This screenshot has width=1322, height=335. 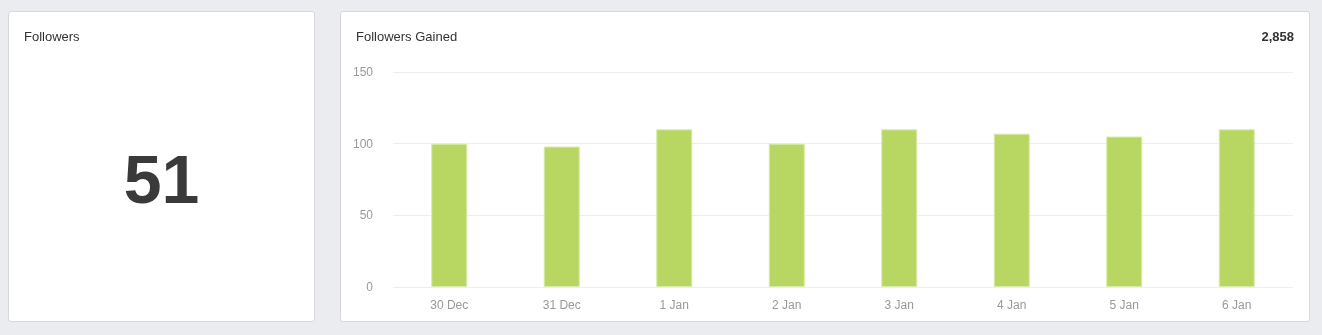 I want to click on x-tick-label: 3 Jan, so click(x=899, y=305).